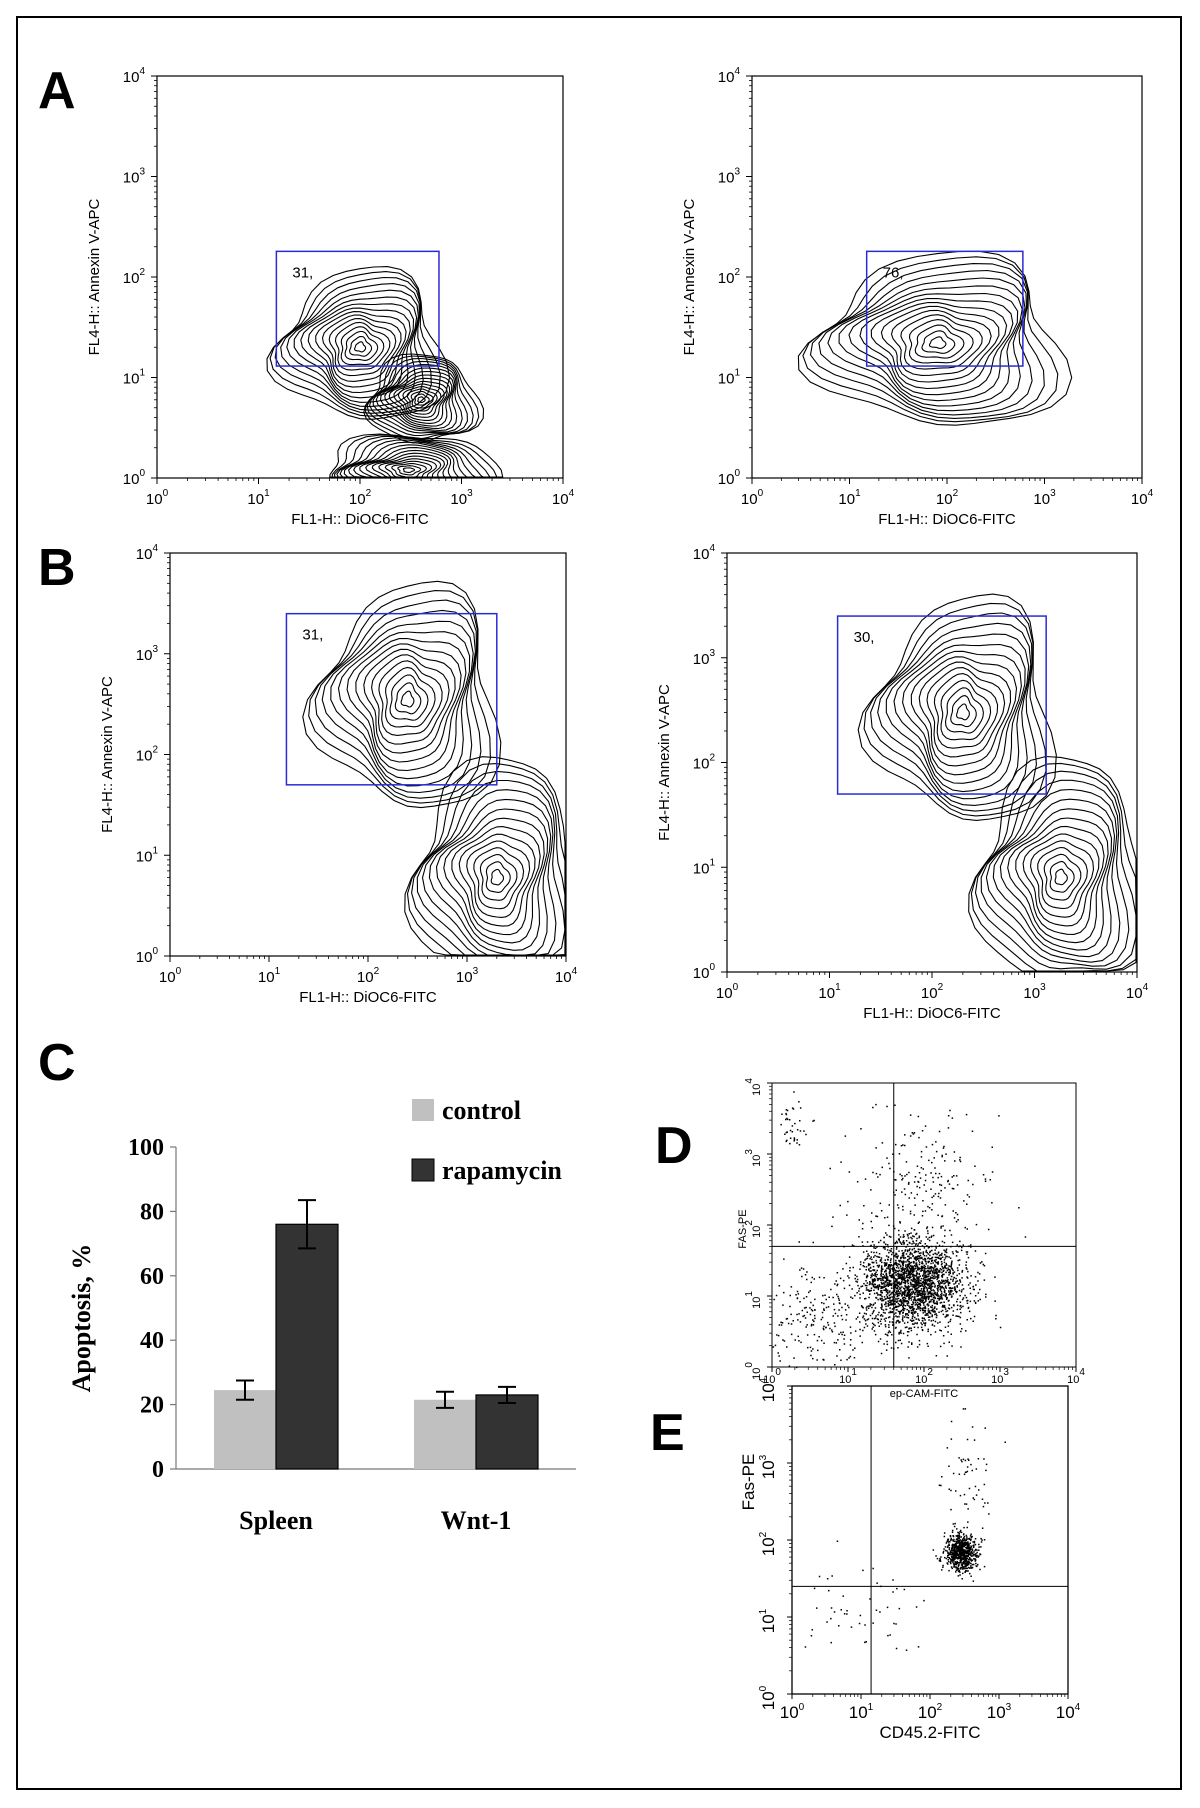 This screenshot has height=1808, width=1200. Describe the element at coordinates (134, 478) in the screenshot. I see `y-tick-label: 10⁰` at that location.